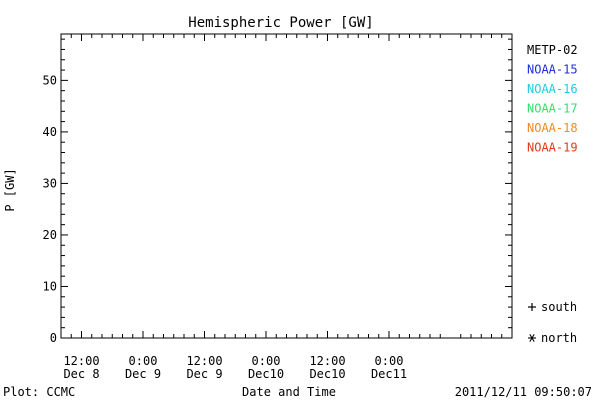 This screenshot has height=404, width=600. I want to click on legend-north-label: north, so click(559, 338).